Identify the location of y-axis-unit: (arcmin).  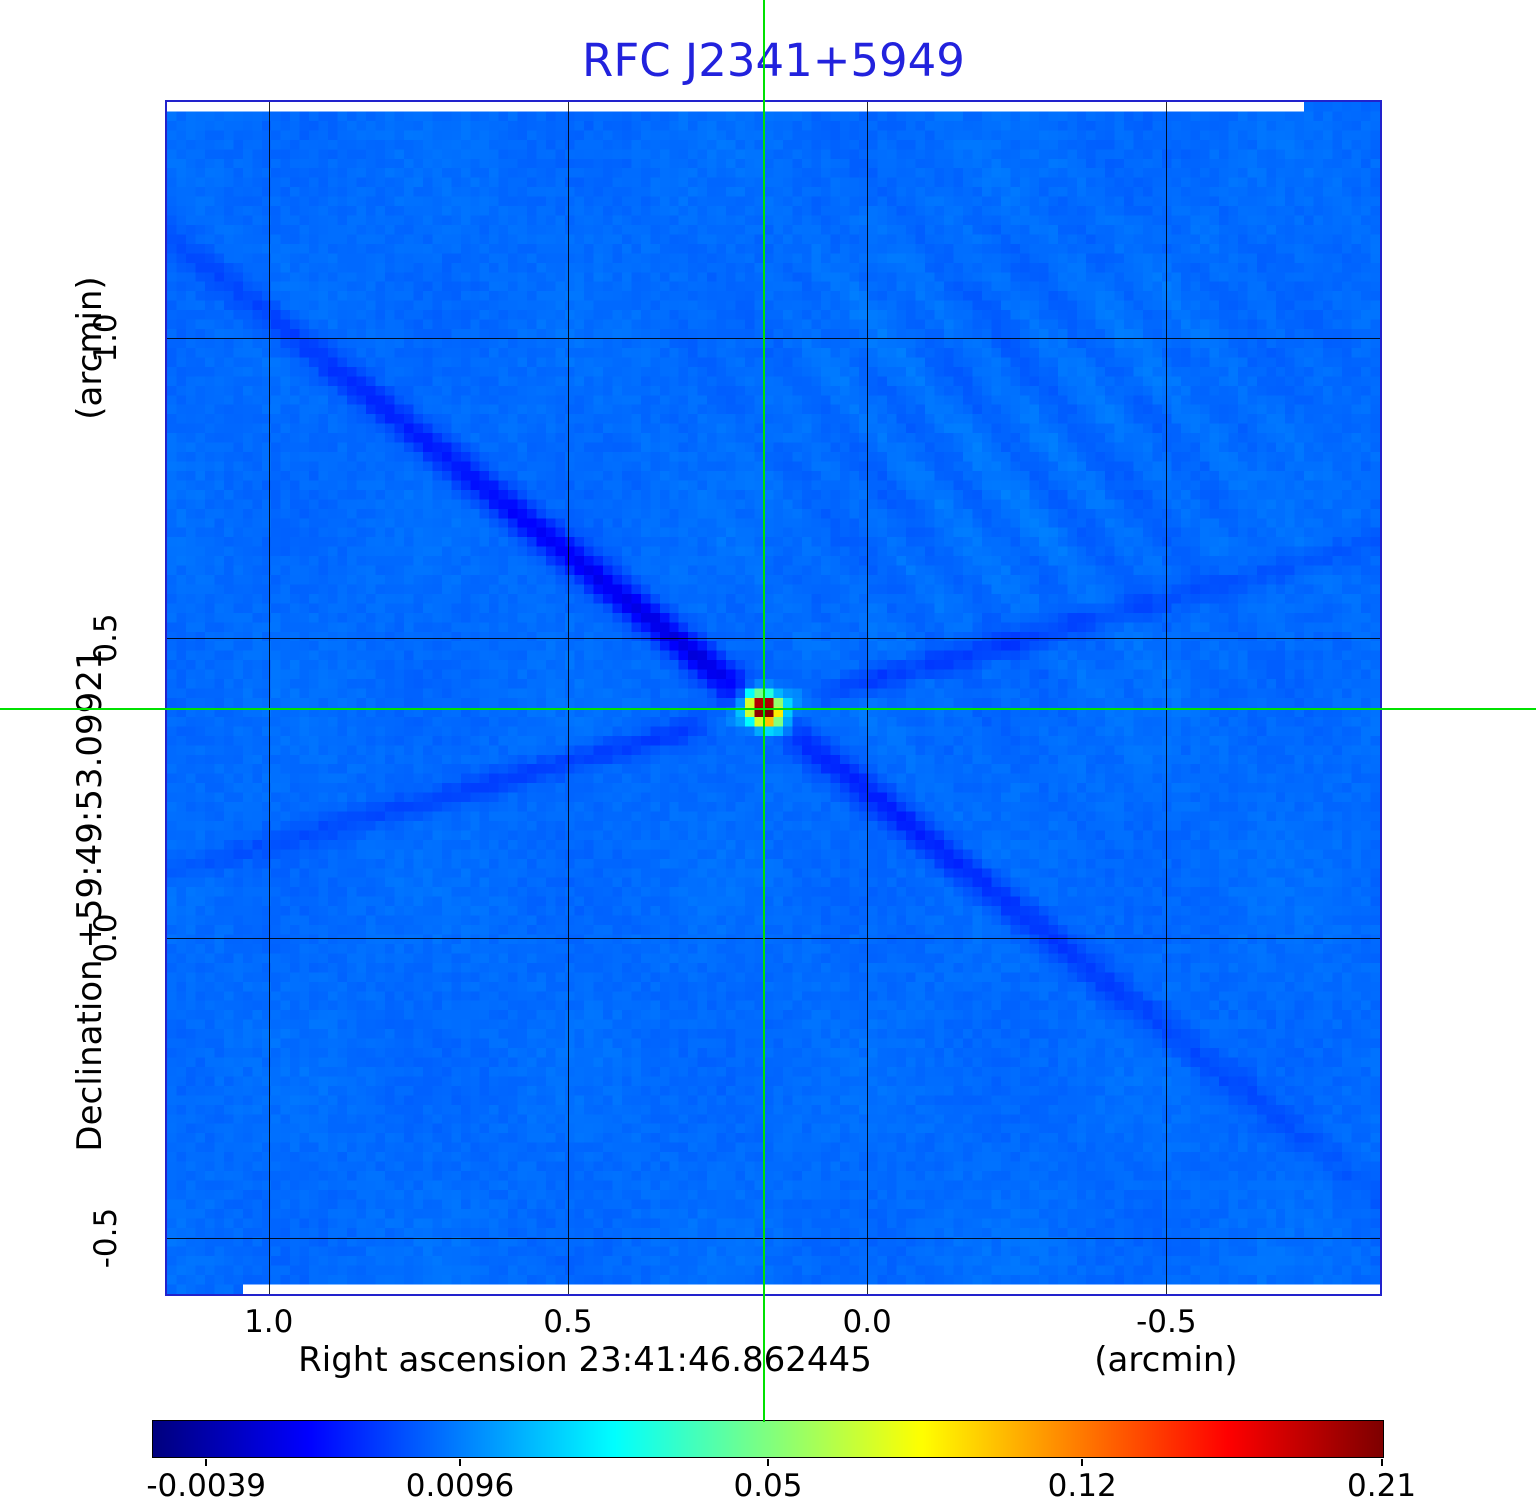
(90, 348).